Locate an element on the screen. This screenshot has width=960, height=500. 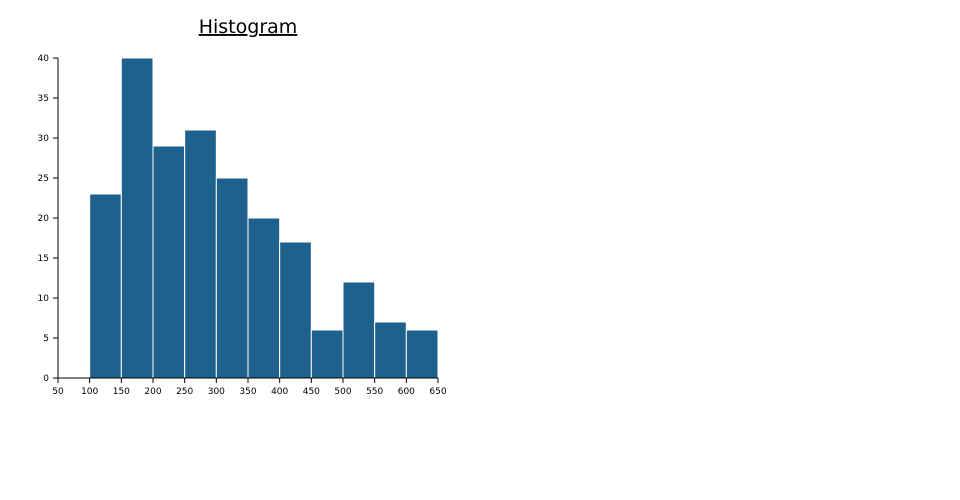
y-tick-label: 15 is located at coordinates (43, 259).